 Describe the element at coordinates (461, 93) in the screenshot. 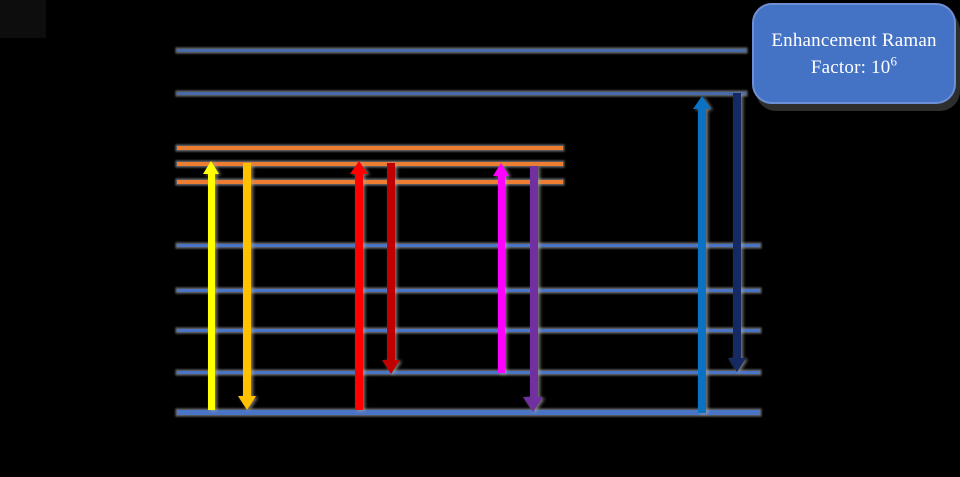

I see `excited-state-lower-level` at that location.